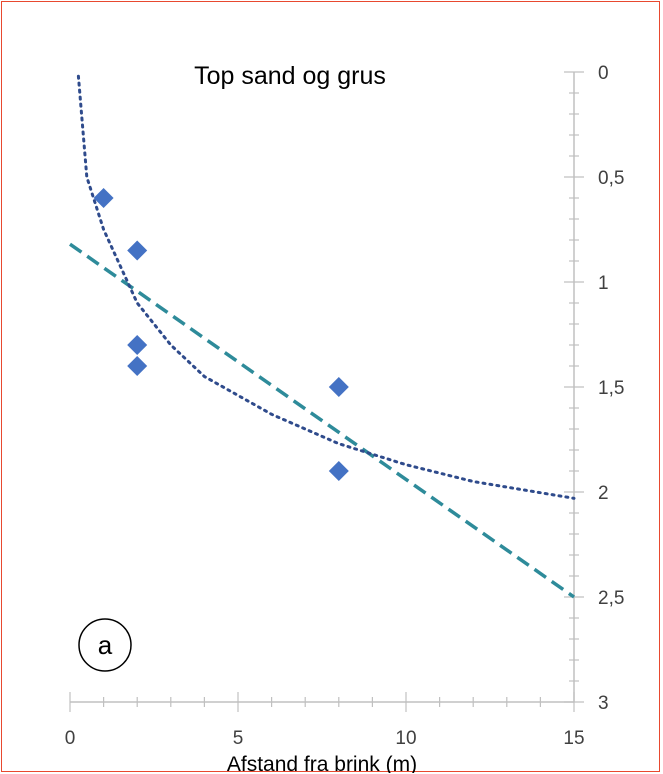 This screenshot has height=774, width=663. I want to click on data-points, so click(221, 334).